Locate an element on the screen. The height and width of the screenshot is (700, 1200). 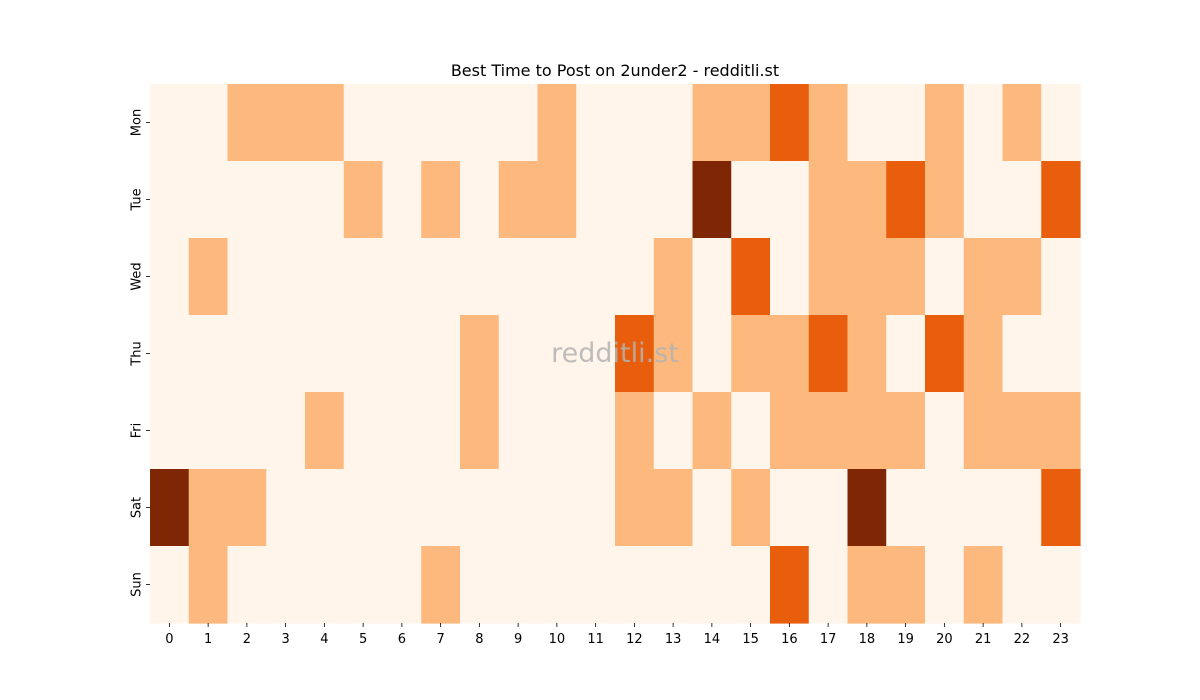
y-tick-label: Wed is located at coordinates (137, 276).